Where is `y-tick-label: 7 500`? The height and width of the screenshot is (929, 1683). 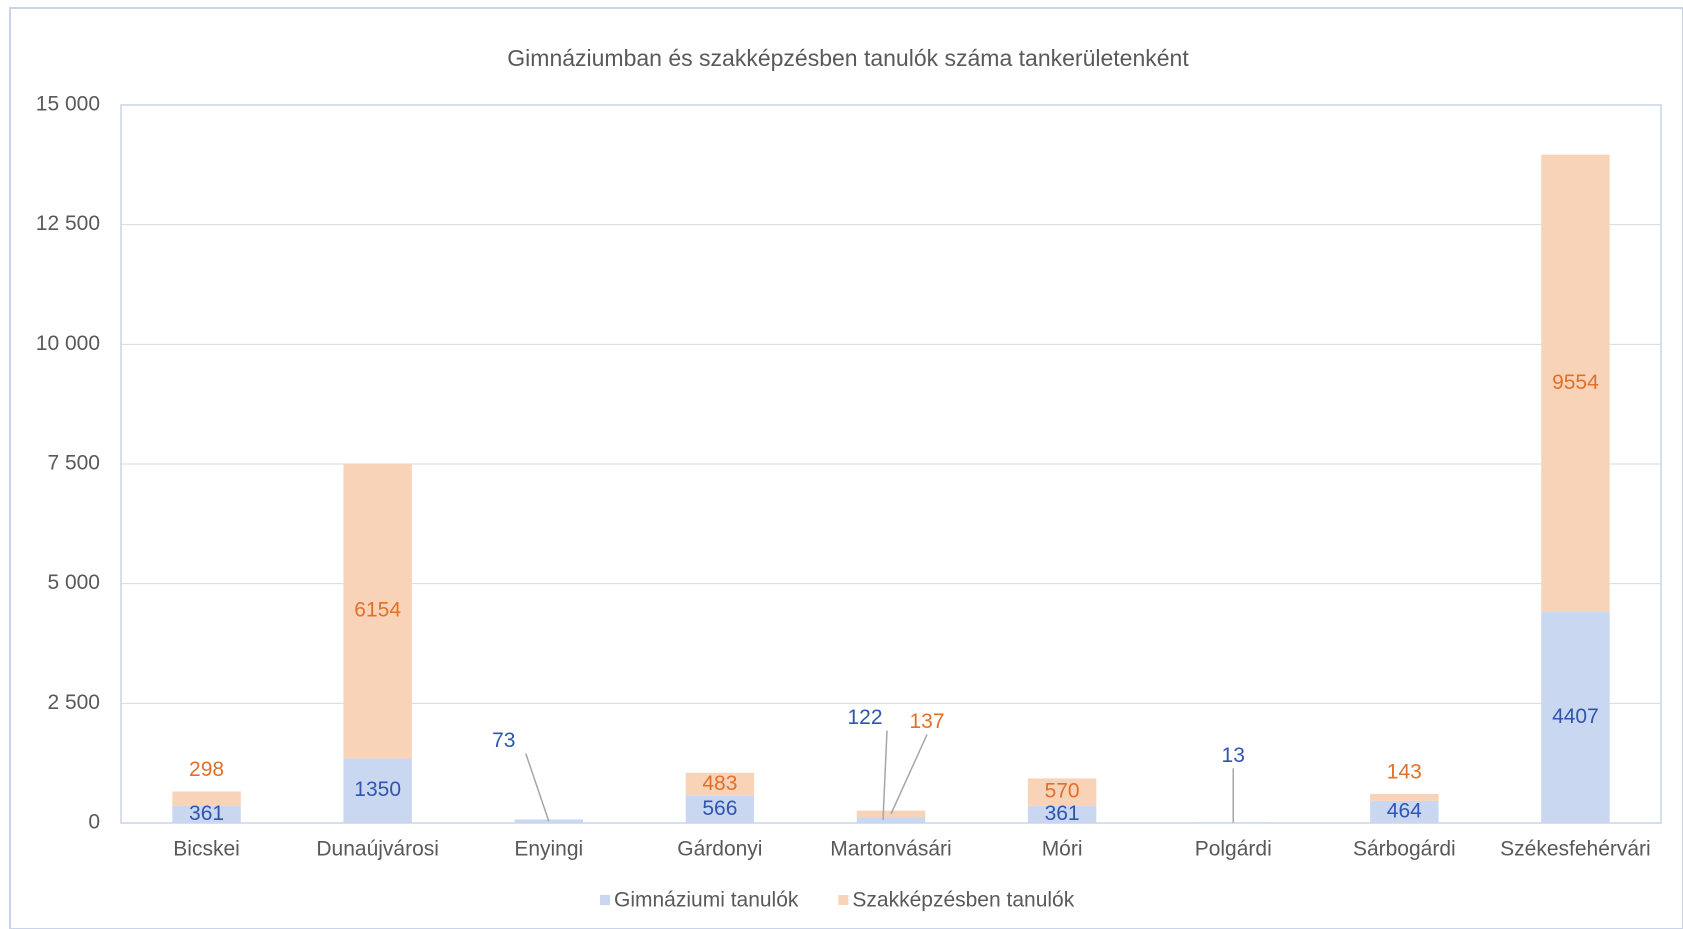
y-tick-label: 7 500 is located at coordinates (73, 463).